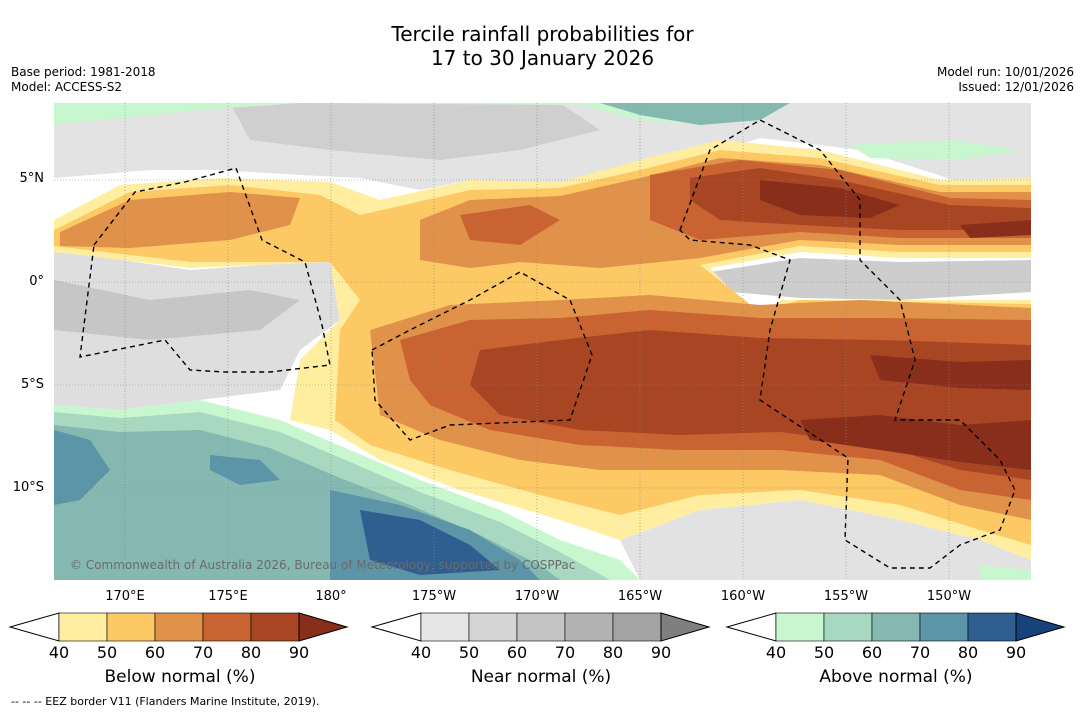 The width and height of the screenshot is (1085, 713). Describe the element at coordinates (949, 596) in the screenshot. I see `lon-label: 150°W` at that location.